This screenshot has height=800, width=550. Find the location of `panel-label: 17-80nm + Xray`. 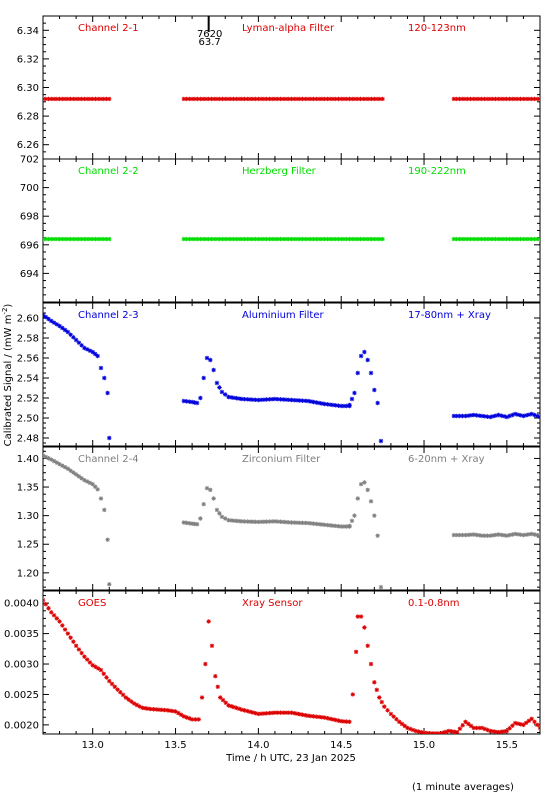

panel-label: 17-80nm + Xray is located at coordinates (449, 315).